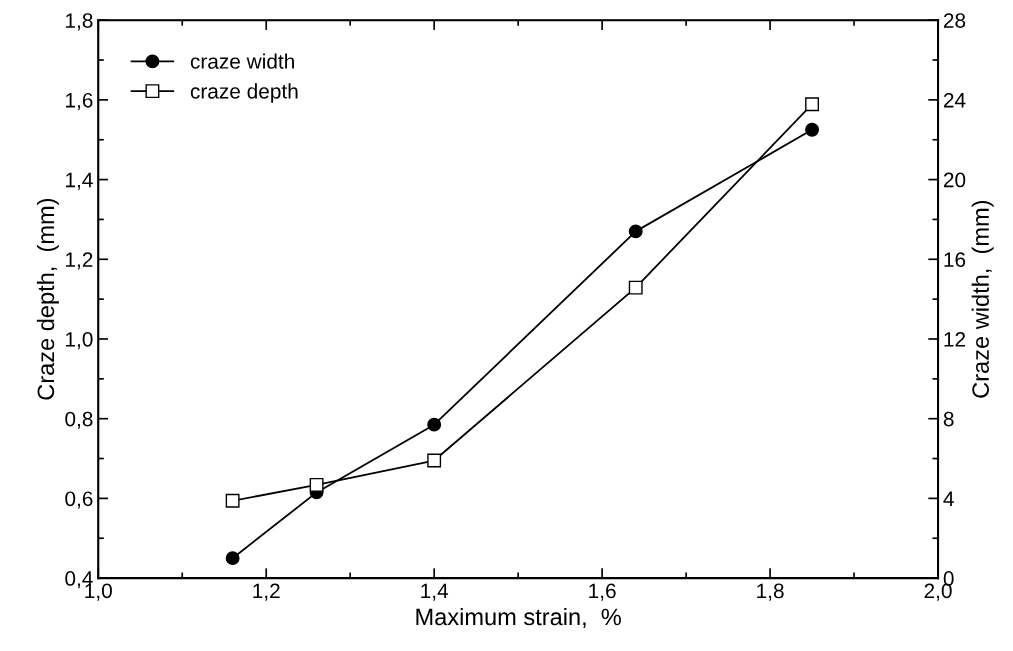 The width and height of the screenshot is (1013, 651). I want to click on y2-tick-label: 28, so click(954, 20).